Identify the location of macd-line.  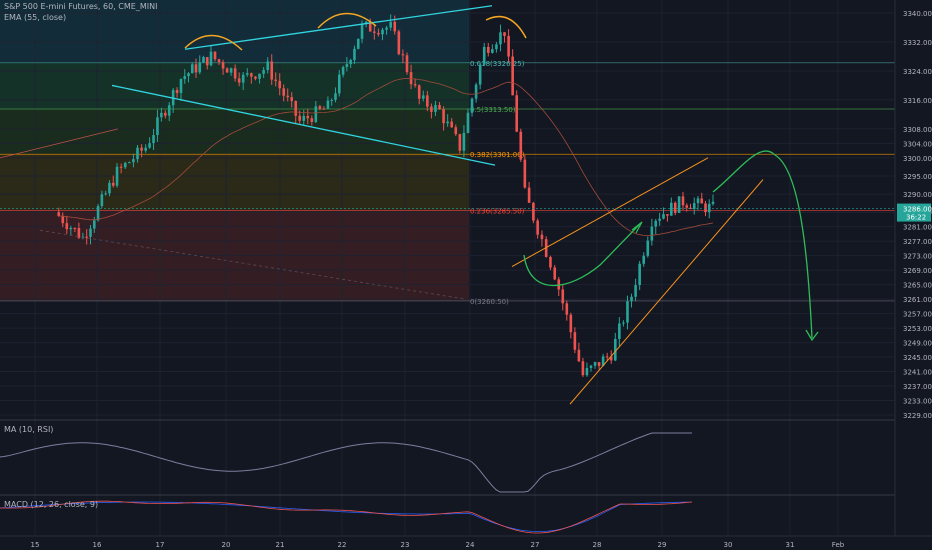
(346, 517).